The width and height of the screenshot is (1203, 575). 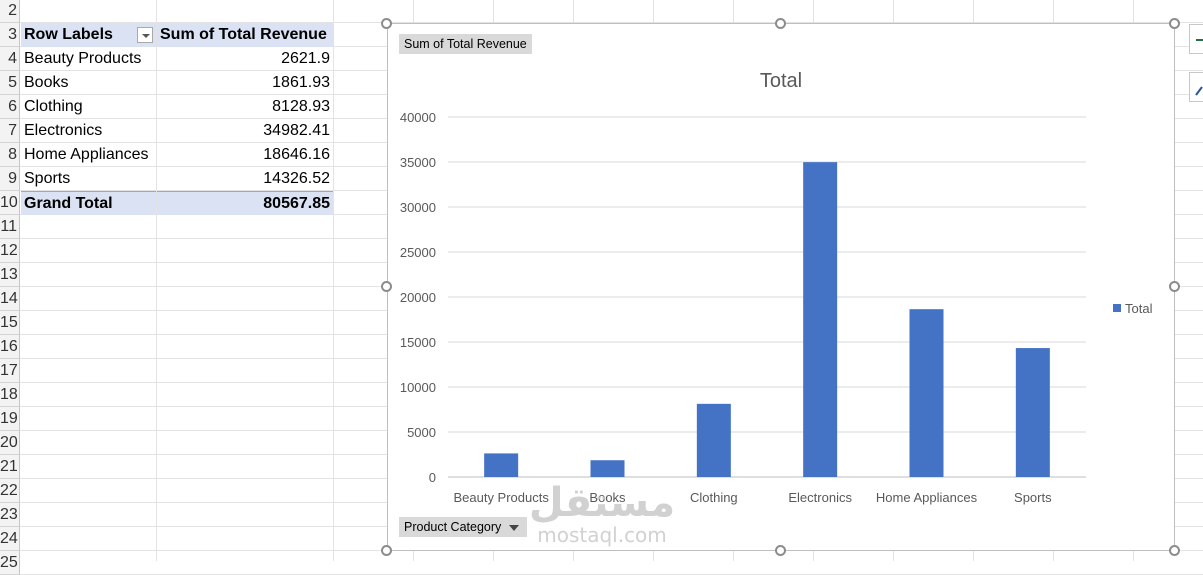 I want to click on axis-field-button: Product Category, so click(x=463, y=527).